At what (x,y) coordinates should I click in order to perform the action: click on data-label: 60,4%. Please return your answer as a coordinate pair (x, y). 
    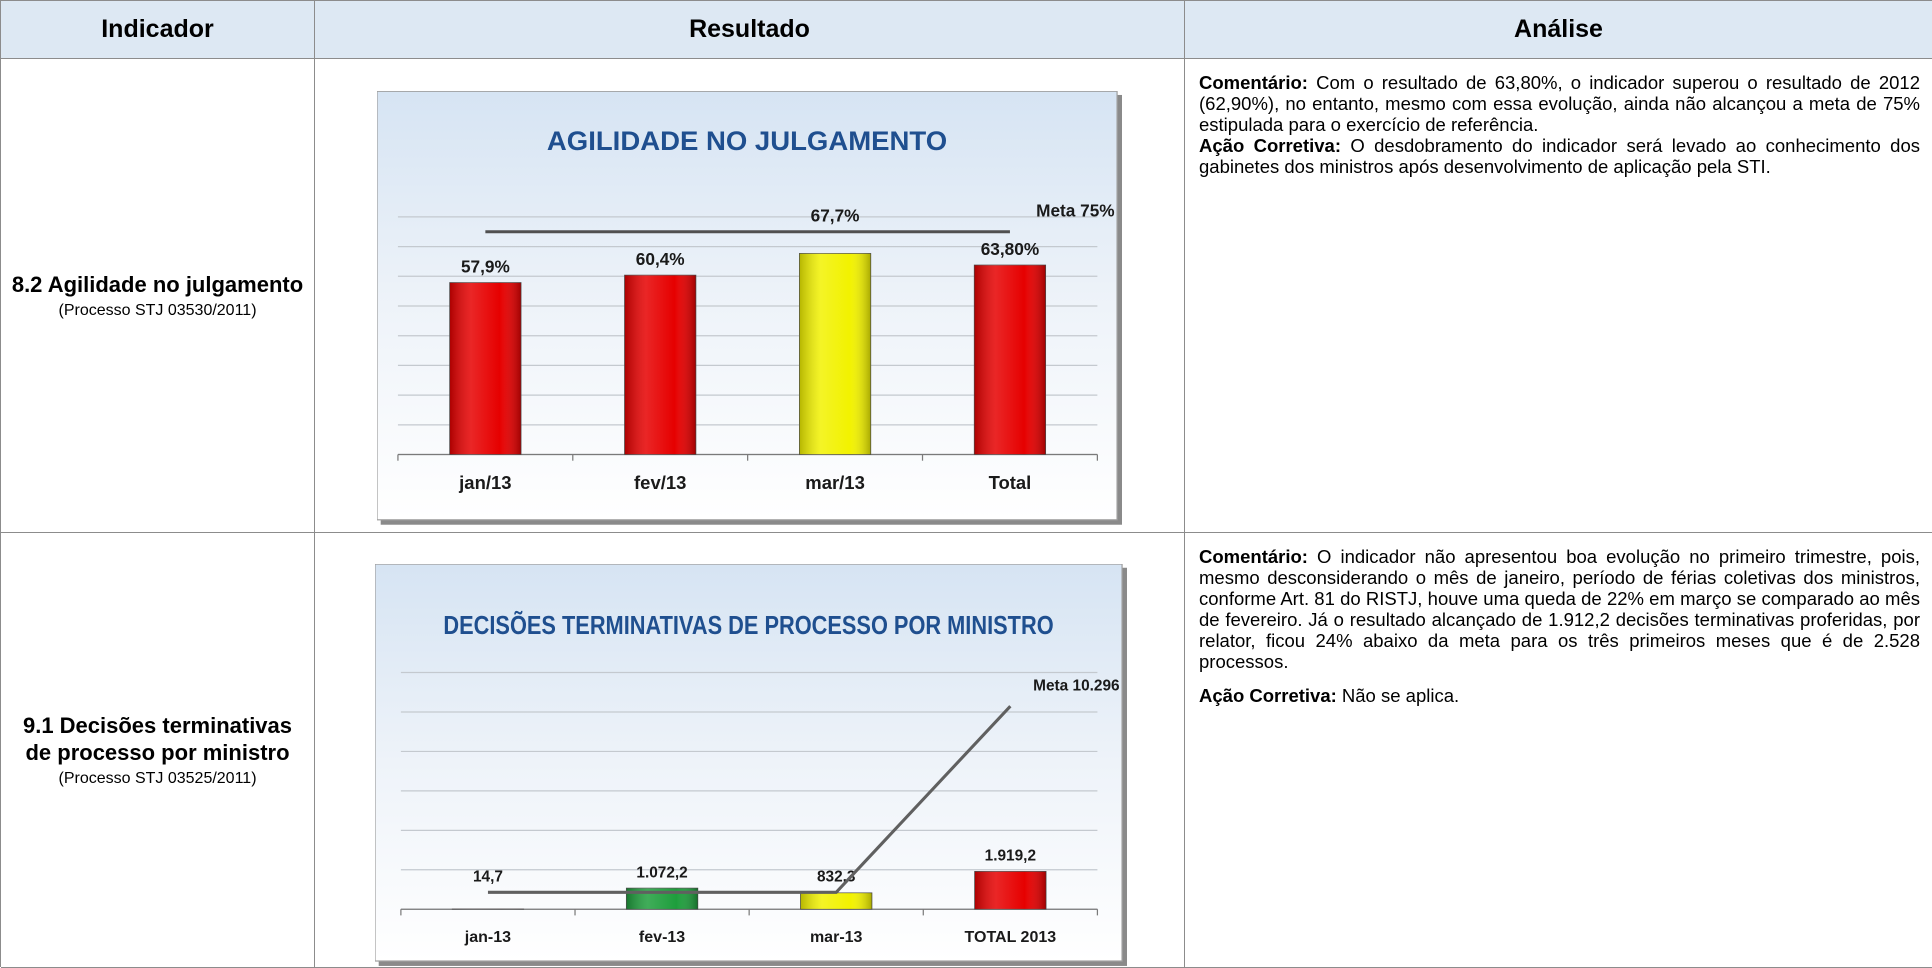
    Looking at the image, I should click on (660, 259).